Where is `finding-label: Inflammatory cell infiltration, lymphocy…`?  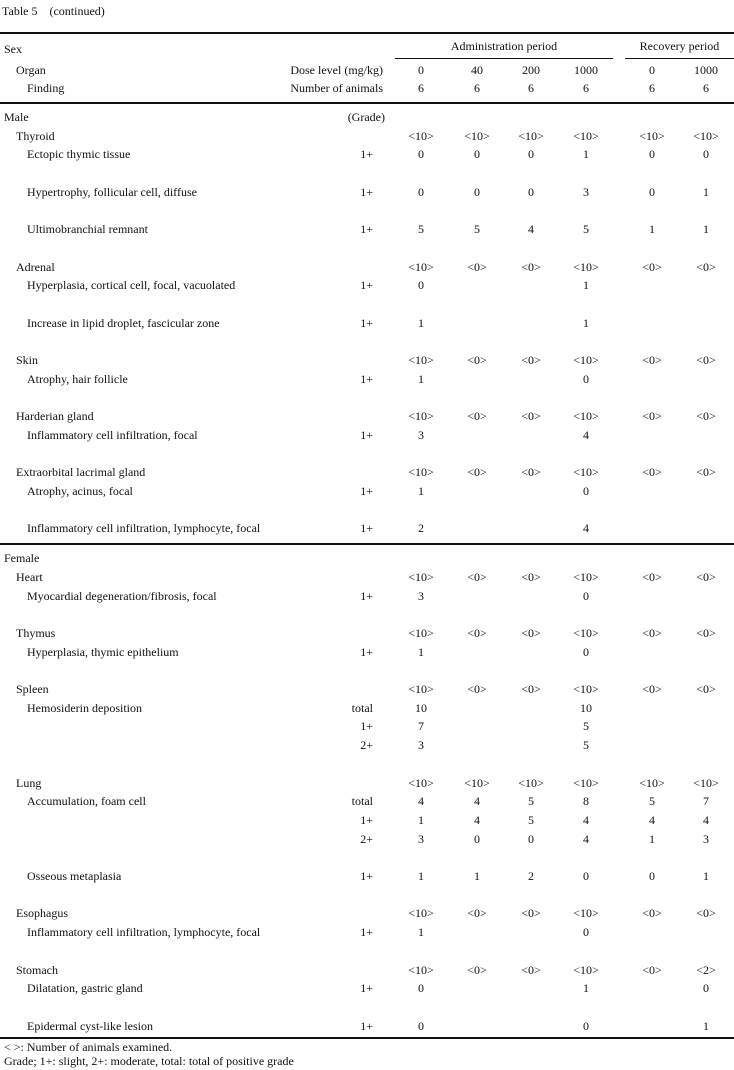
finding-label: Inflammatory cell infiltration, lymphocy… is located at coordinates (144, 528).